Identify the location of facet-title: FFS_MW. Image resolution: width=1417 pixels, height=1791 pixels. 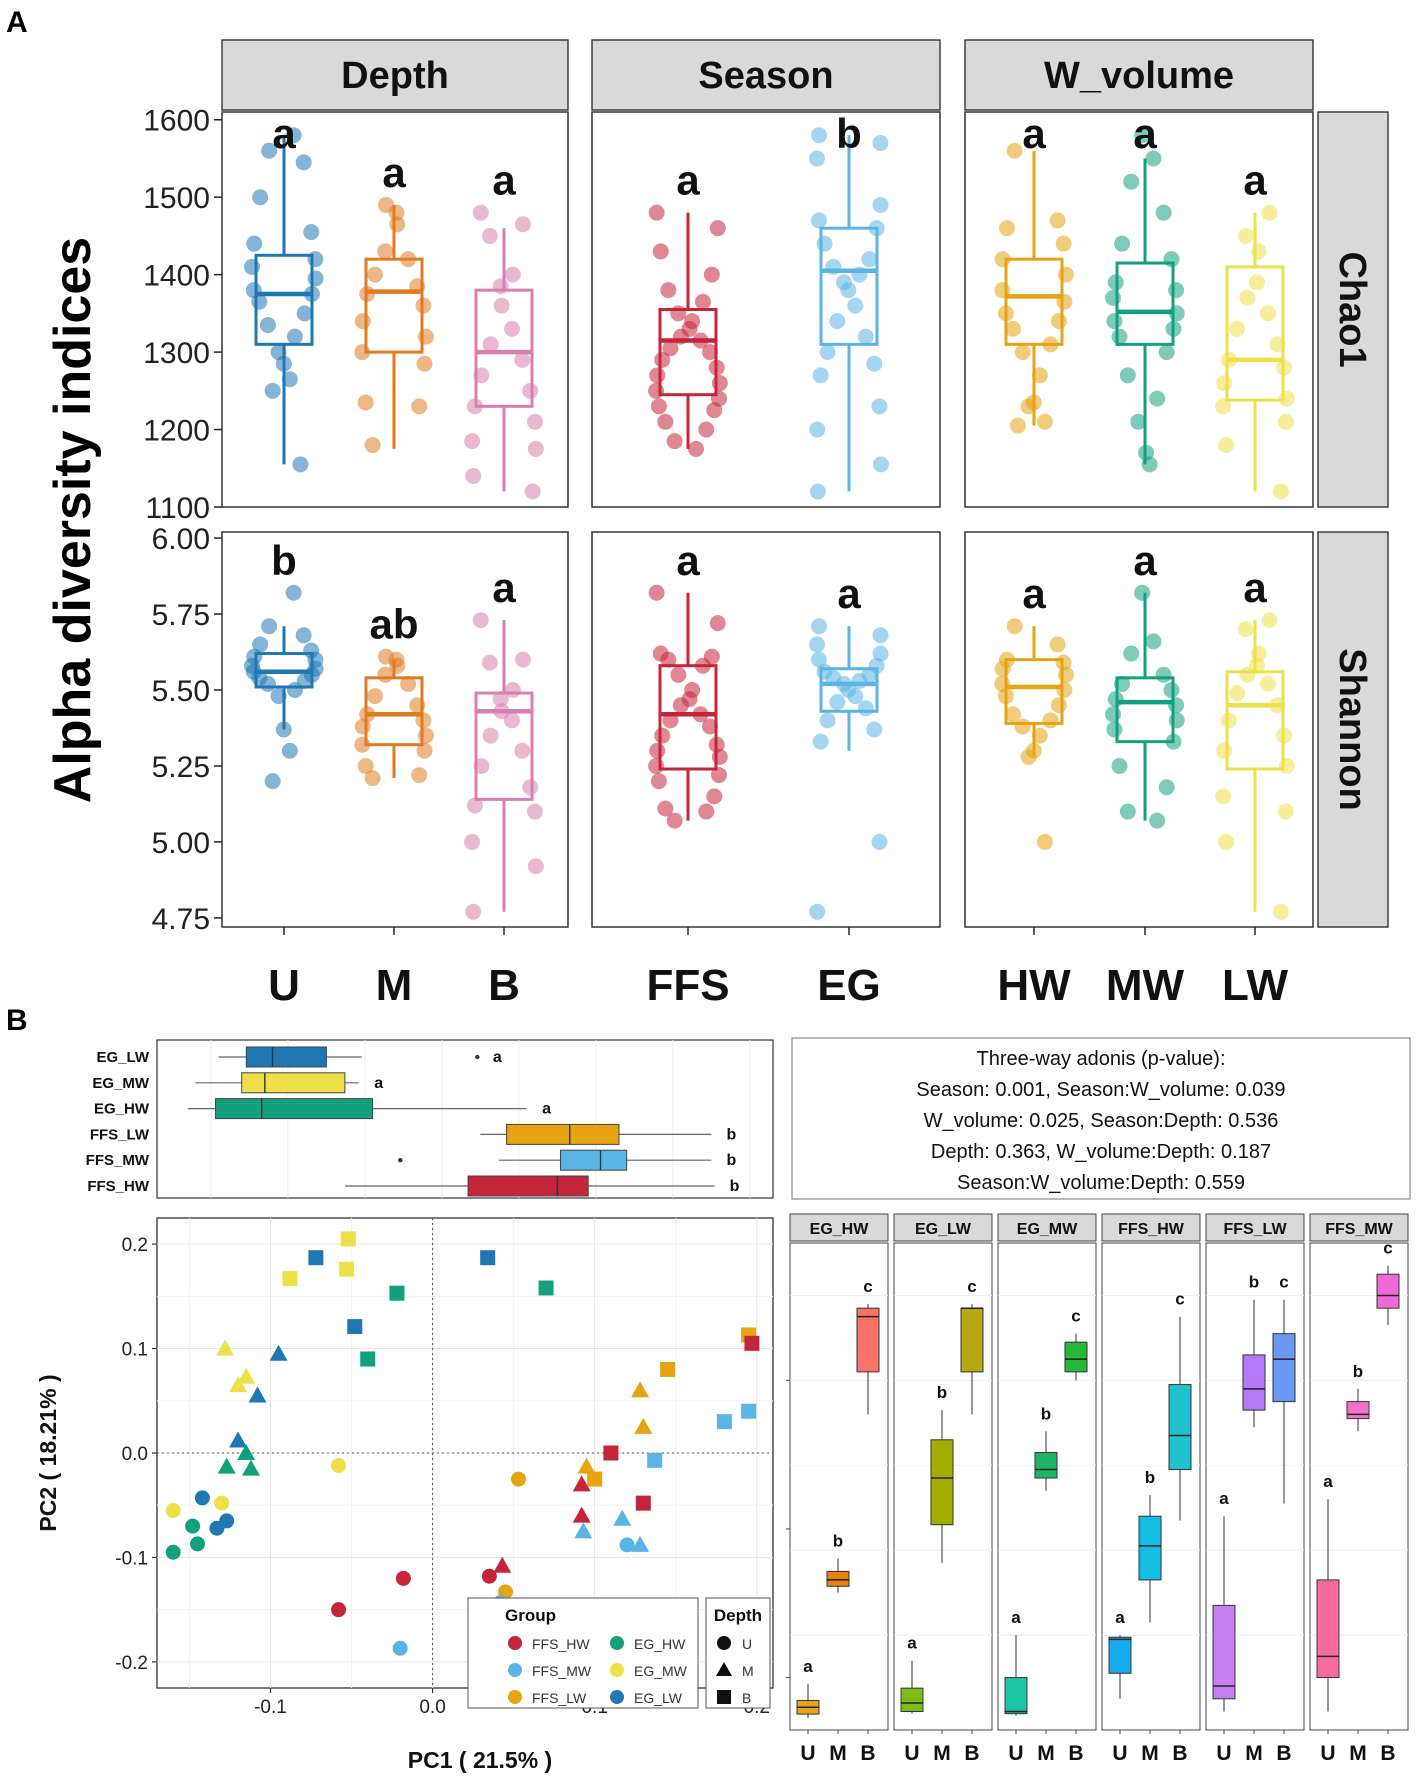
(1359, 1229).